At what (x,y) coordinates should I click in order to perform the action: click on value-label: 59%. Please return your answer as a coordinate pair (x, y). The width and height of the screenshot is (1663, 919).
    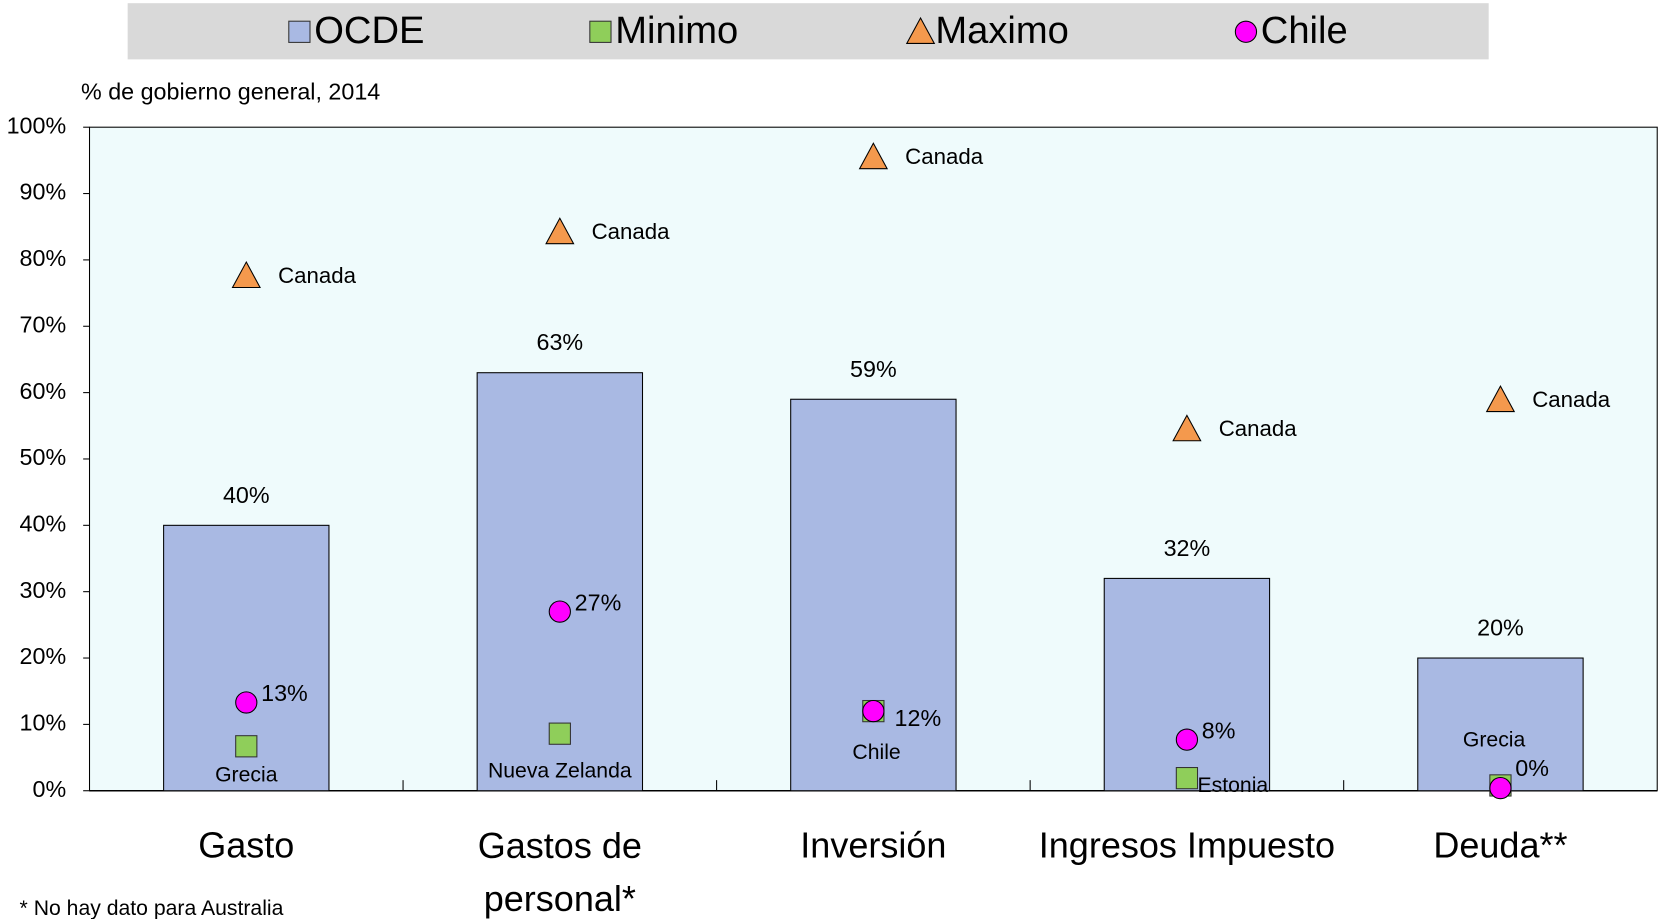
    Looking at the image, I should click on (873, 369).